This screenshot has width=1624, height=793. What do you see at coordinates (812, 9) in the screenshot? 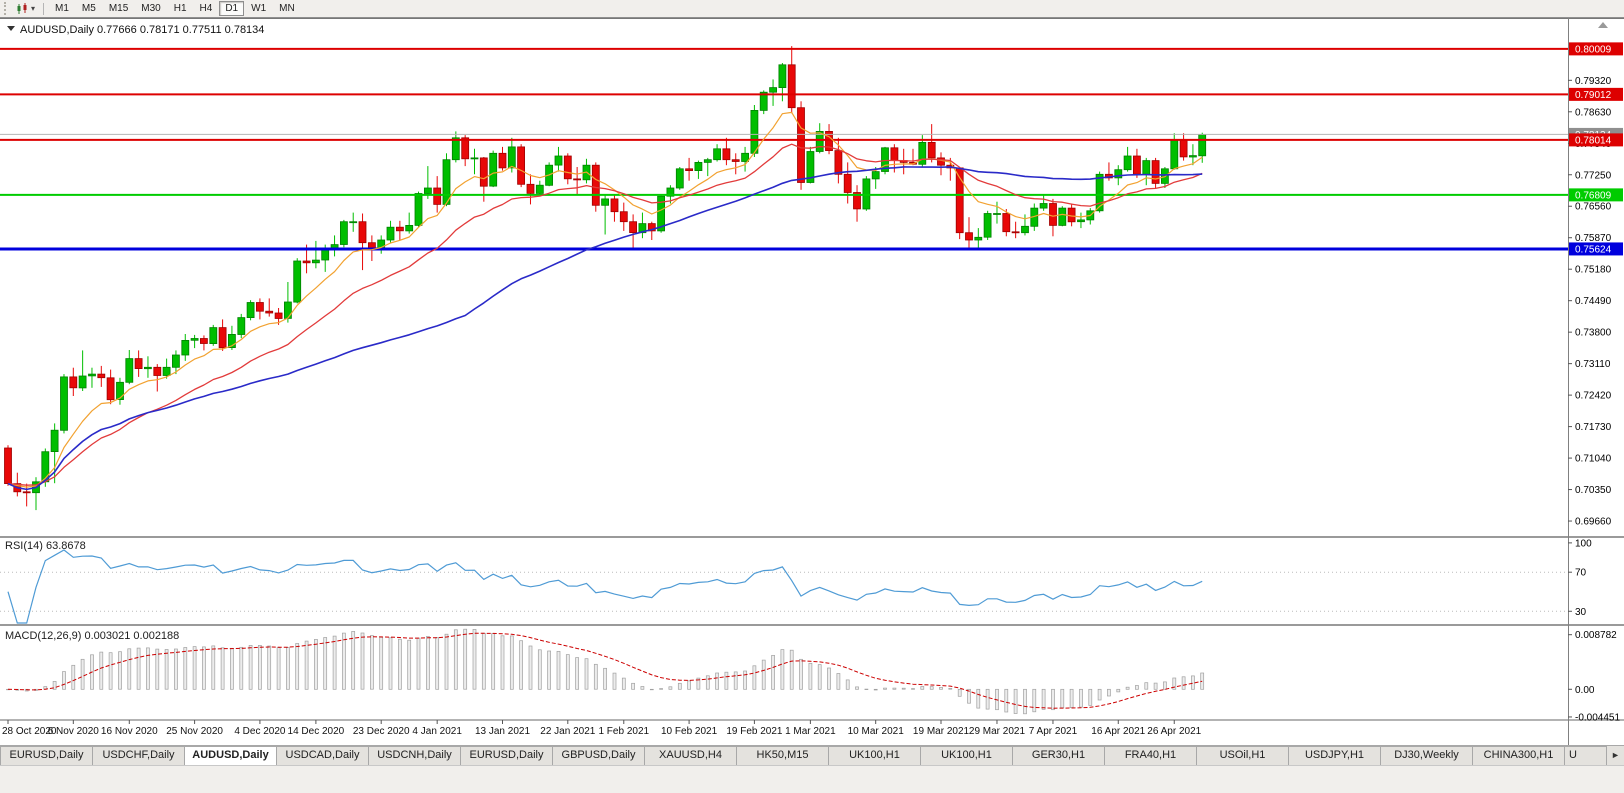
I see `top-toolbar: ▾ M1 M5 M15 M30 H1 H4 D1 W1 MN` at bounding box center [812, 9].